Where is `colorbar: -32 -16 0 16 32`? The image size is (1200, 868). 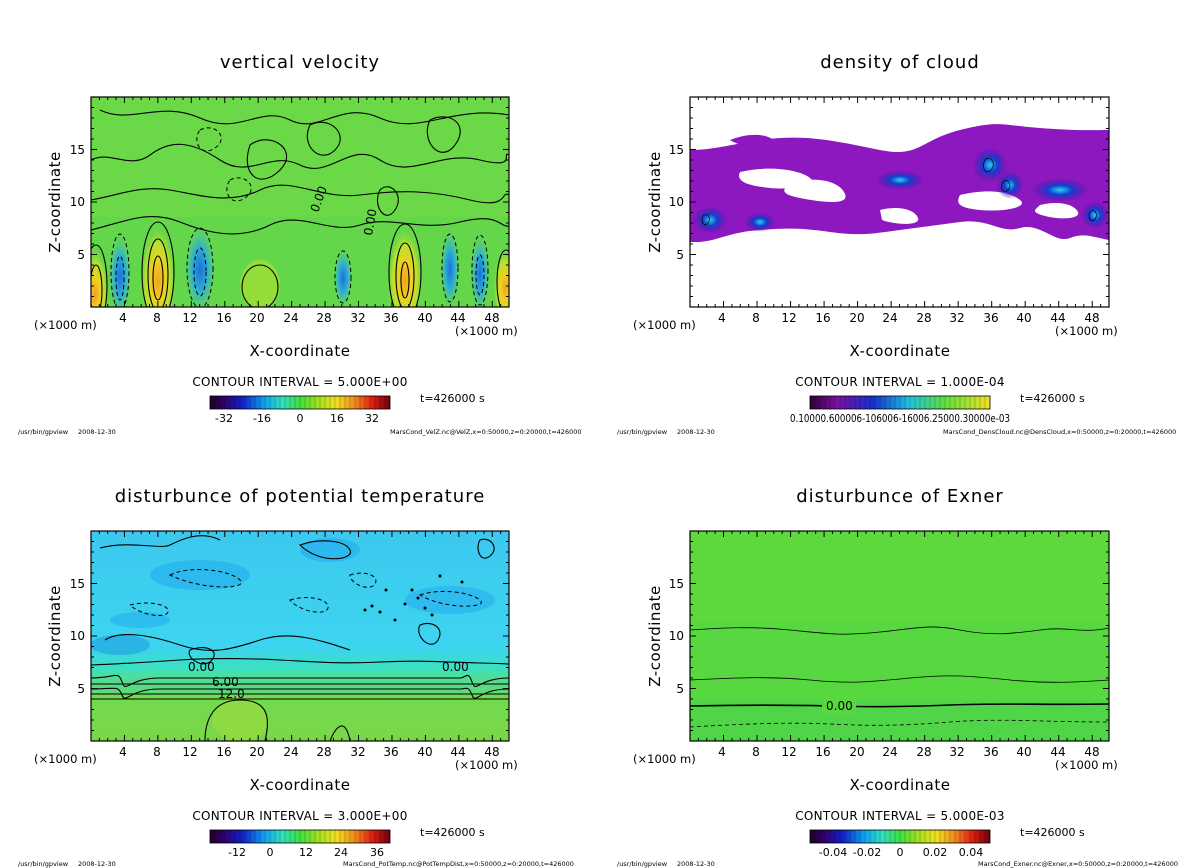
colorbar: -32 -16 0 16 32 is located at coordinates (300, 410).